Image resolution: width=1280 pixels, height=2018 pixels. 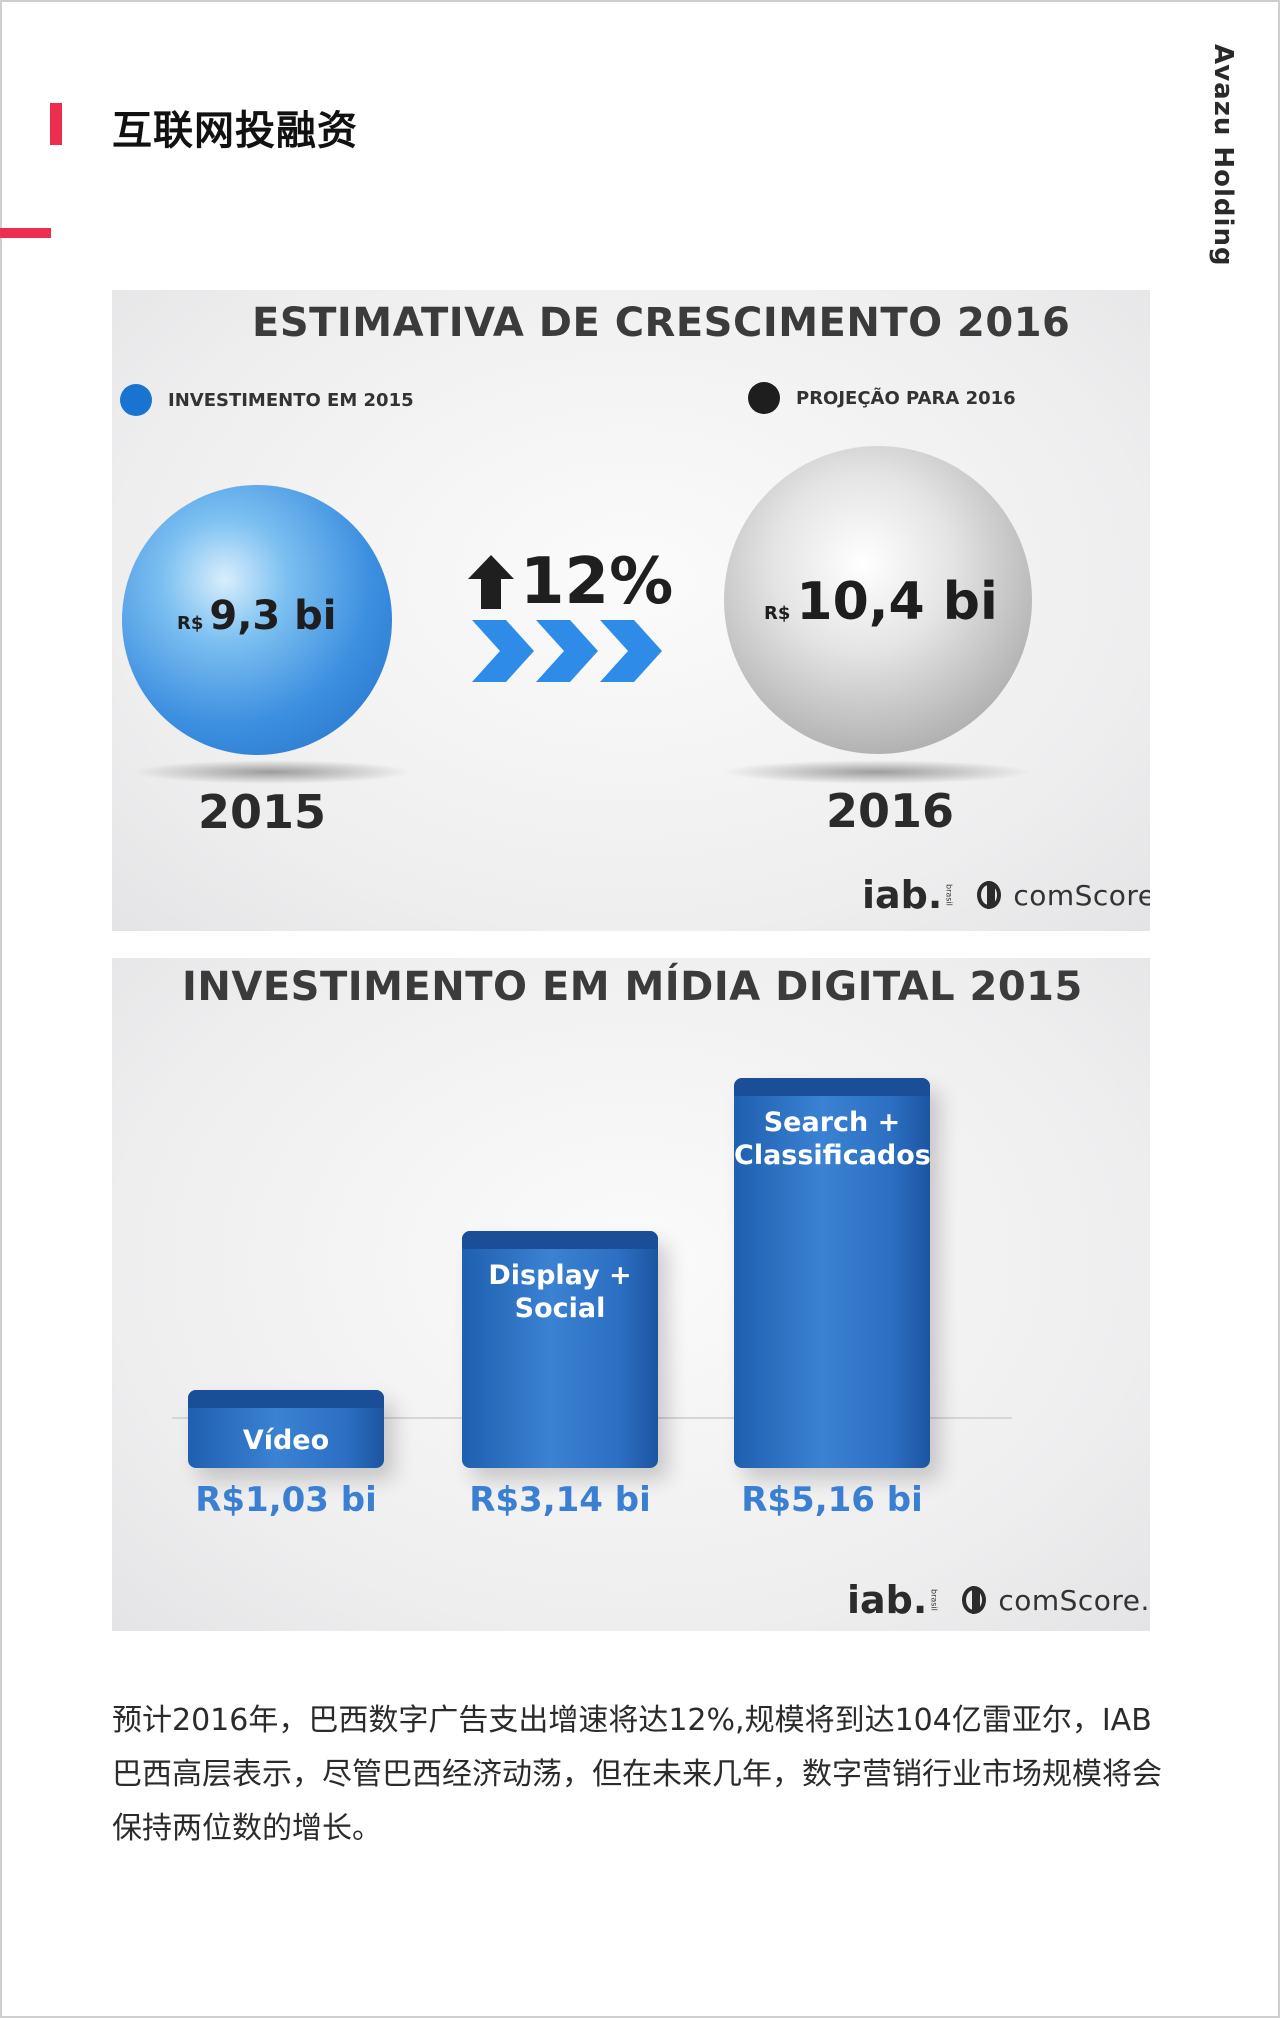 What do you see at coordinates (661, 323) in the screenshot?
I see `infographic-title: ESTIMATIVA DE CRESCIMENTO 2016` at bounding box center [661, 323].